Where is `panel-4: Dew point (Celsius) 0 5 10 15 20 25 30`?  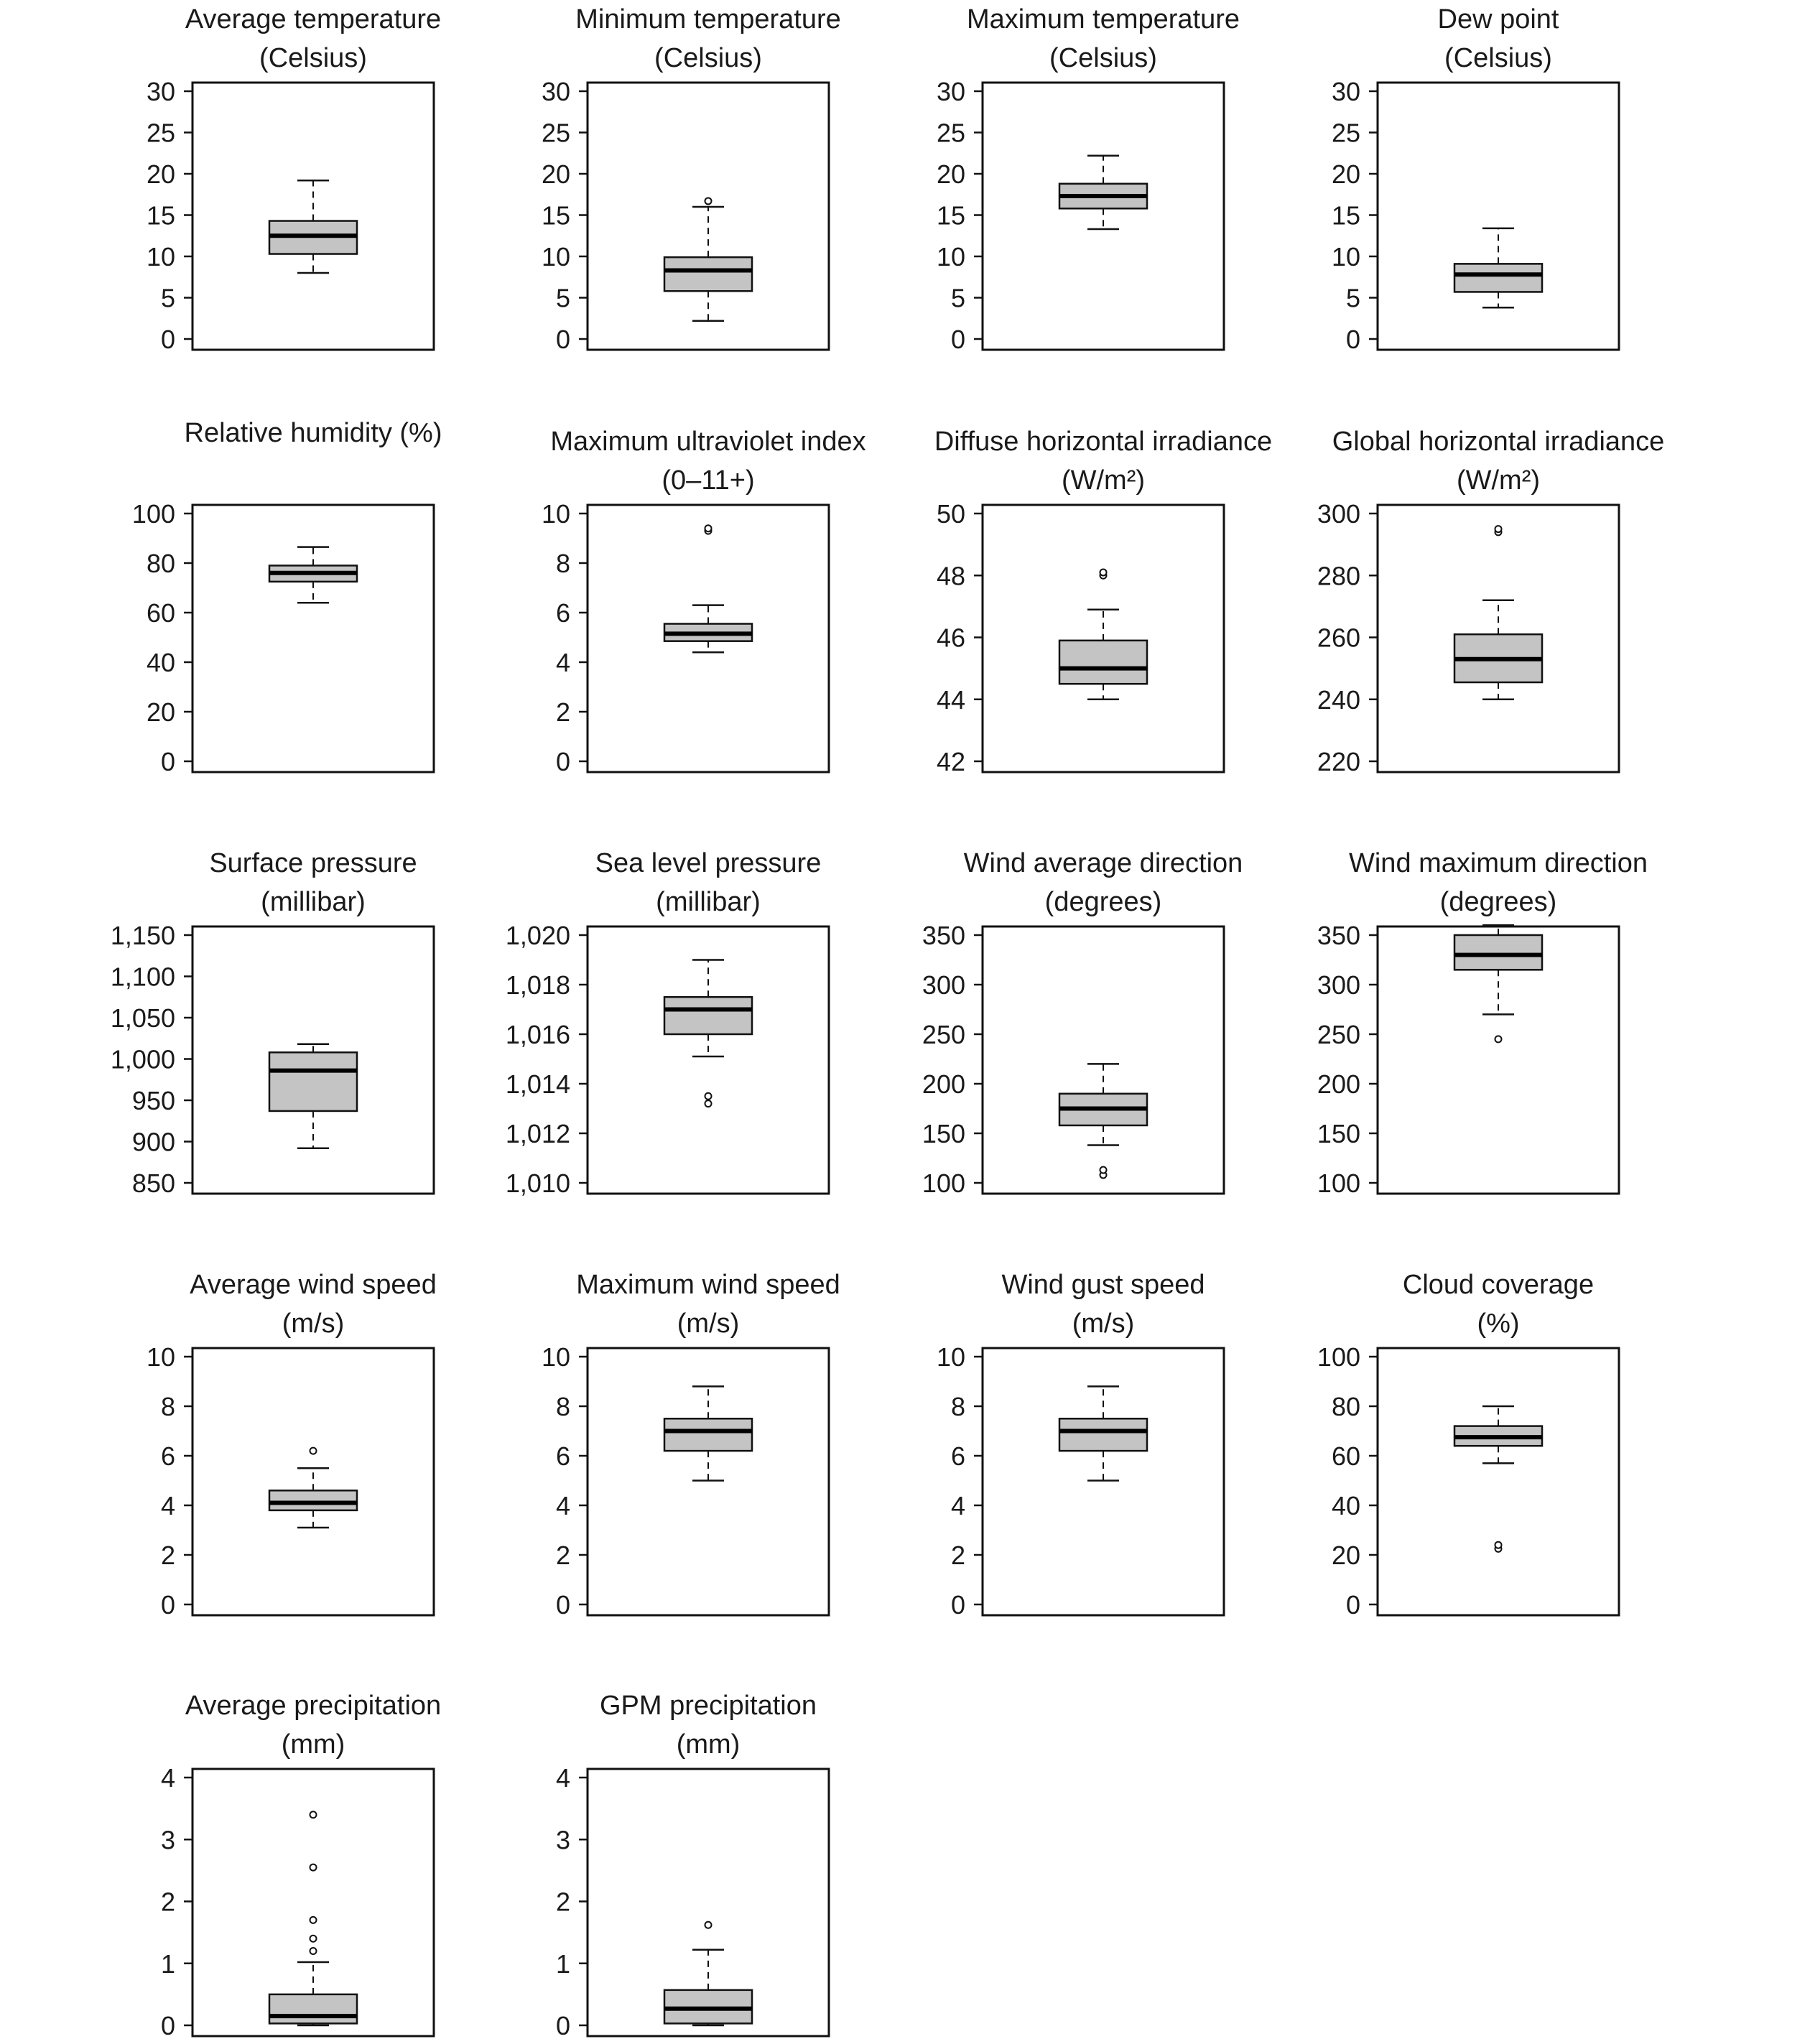
panel-4: Dew point (Celsius) 0 5 10 15 20 25 30 is located at coordinates (1476, 179).